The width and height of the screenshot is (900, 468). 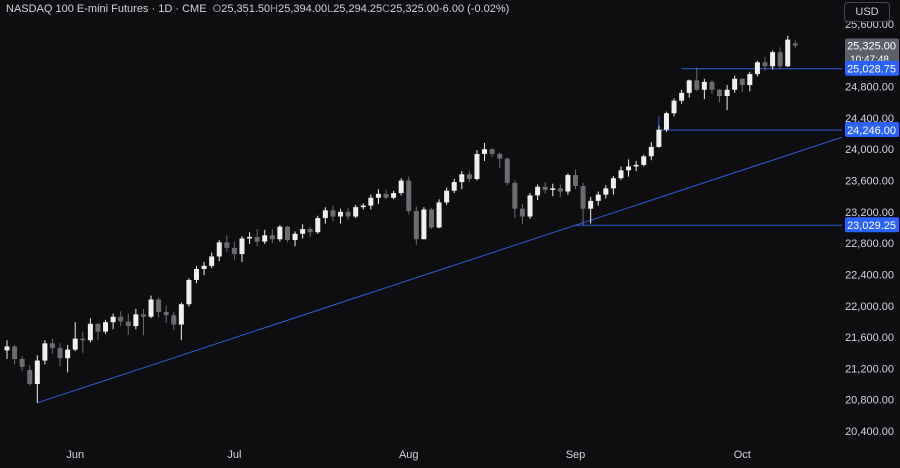 What do you see at coordinates (867, 12) in the screenshot?
I see `currency-button: USD` at bounding box center [867, 12].